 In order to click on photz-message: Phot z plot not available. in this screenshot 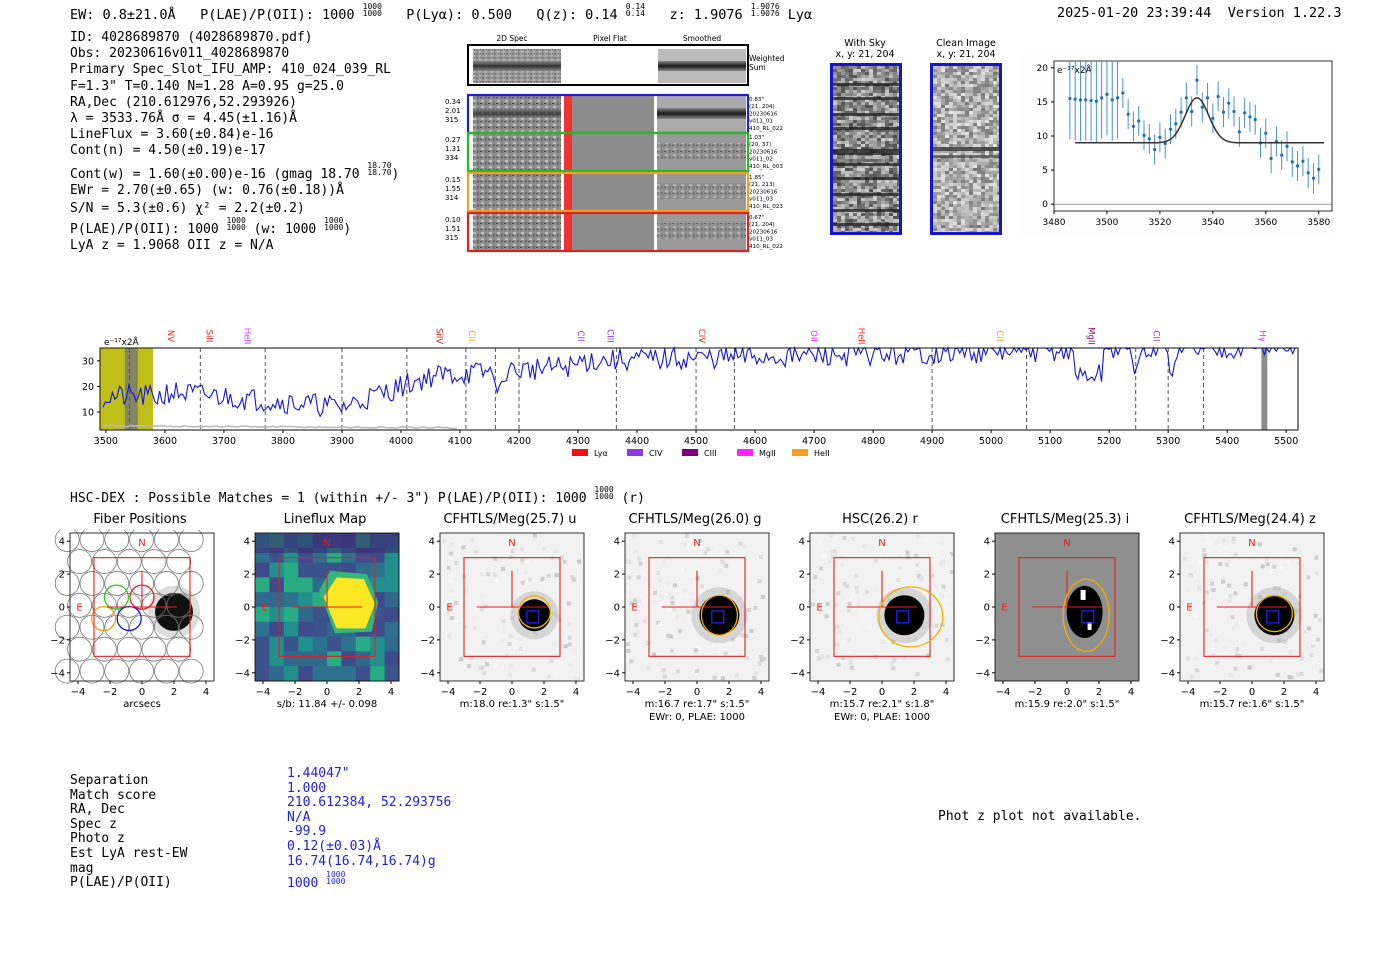, I will do `click(1040, 816)`.